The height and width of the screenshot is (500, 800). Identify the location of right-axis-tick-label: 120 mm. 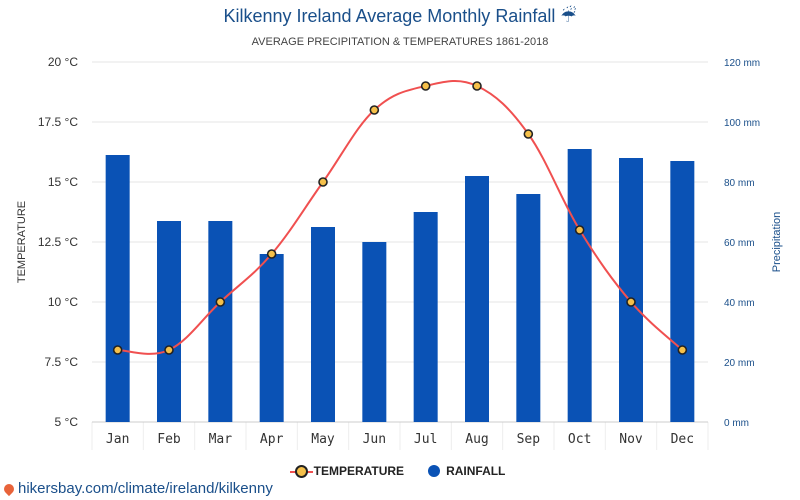
(742, 63).